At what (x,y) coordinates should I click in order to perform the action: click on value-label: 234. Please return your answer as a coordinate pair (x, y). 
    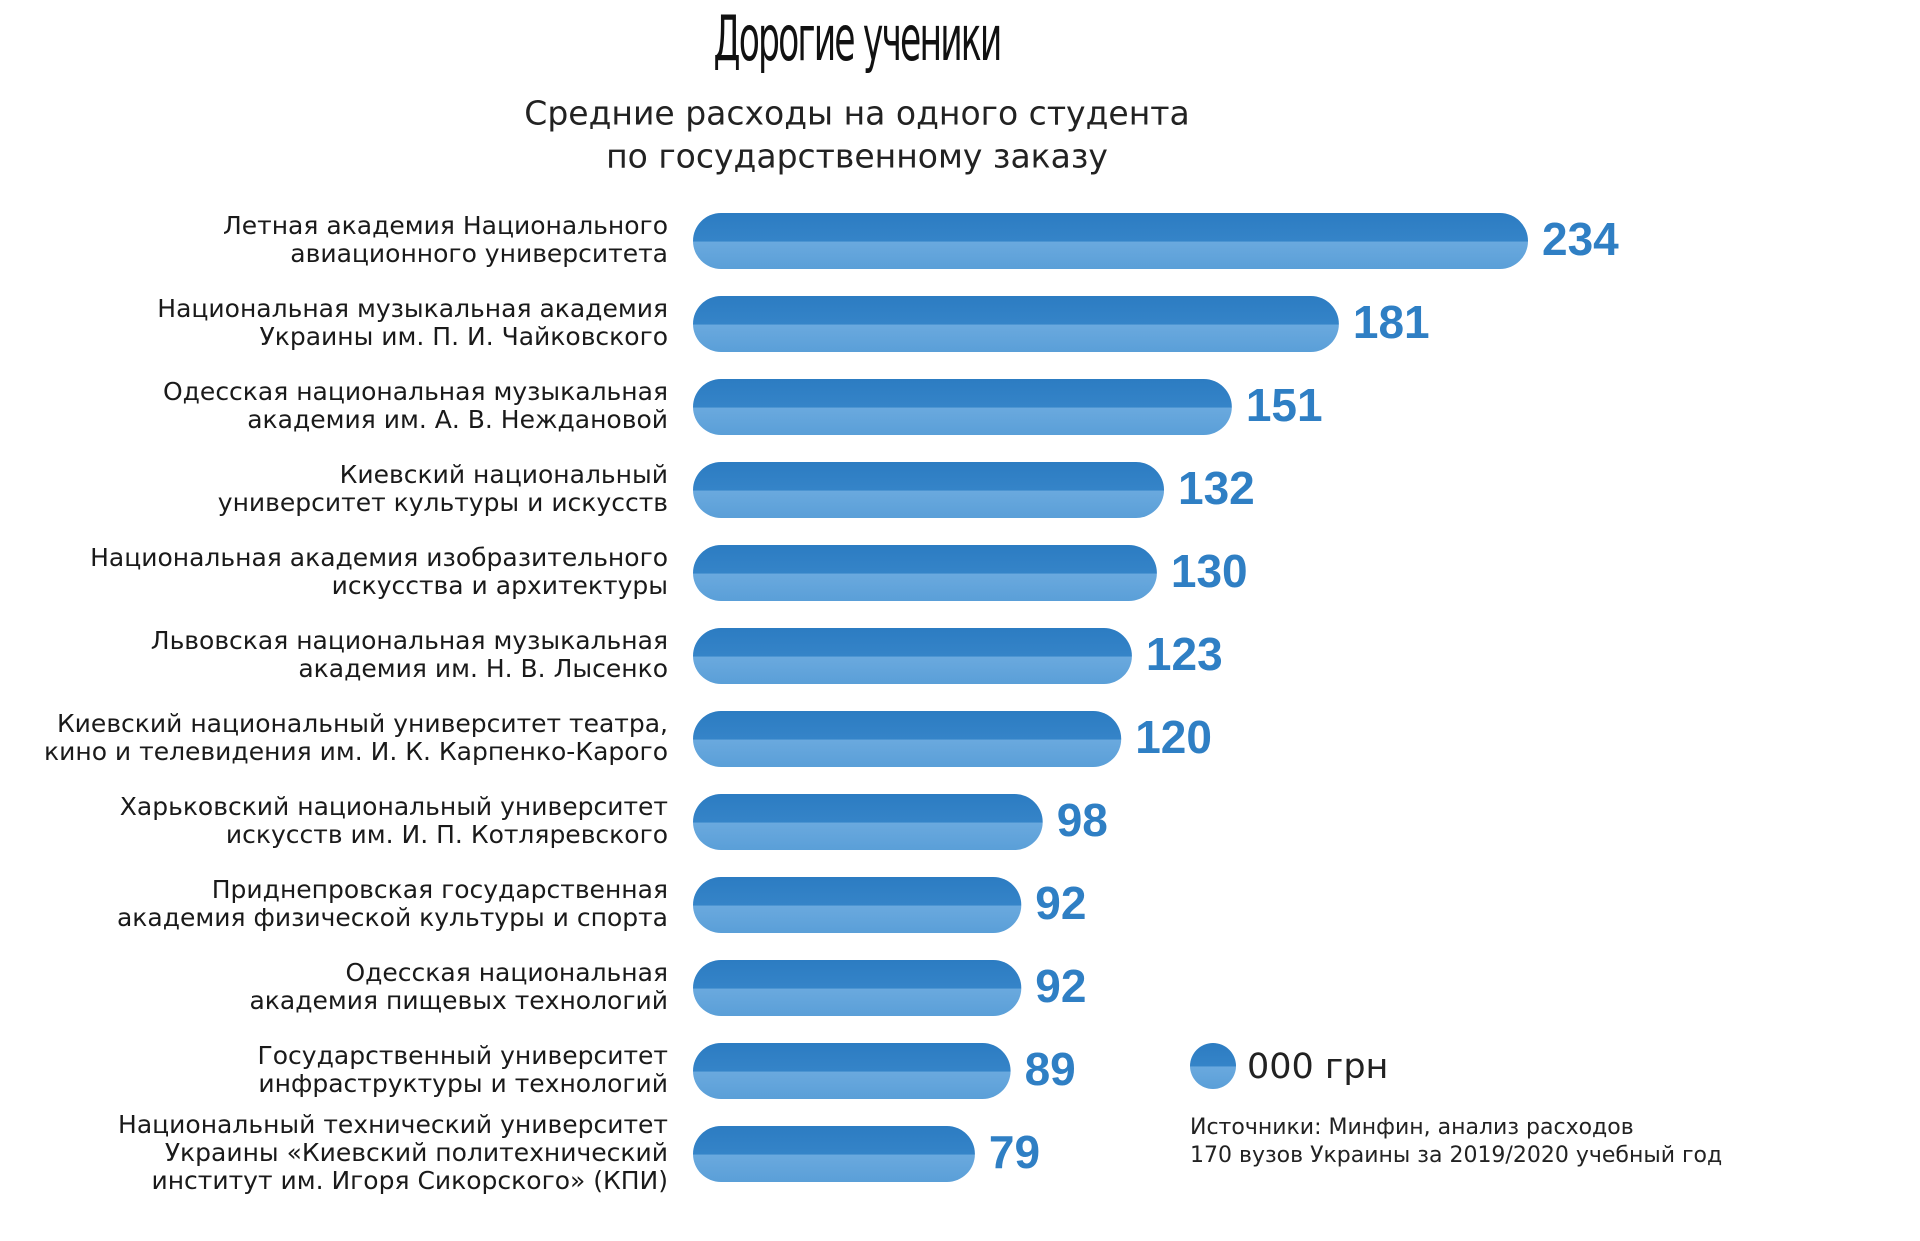
    Looking at the image, I should click on (1580, 239).